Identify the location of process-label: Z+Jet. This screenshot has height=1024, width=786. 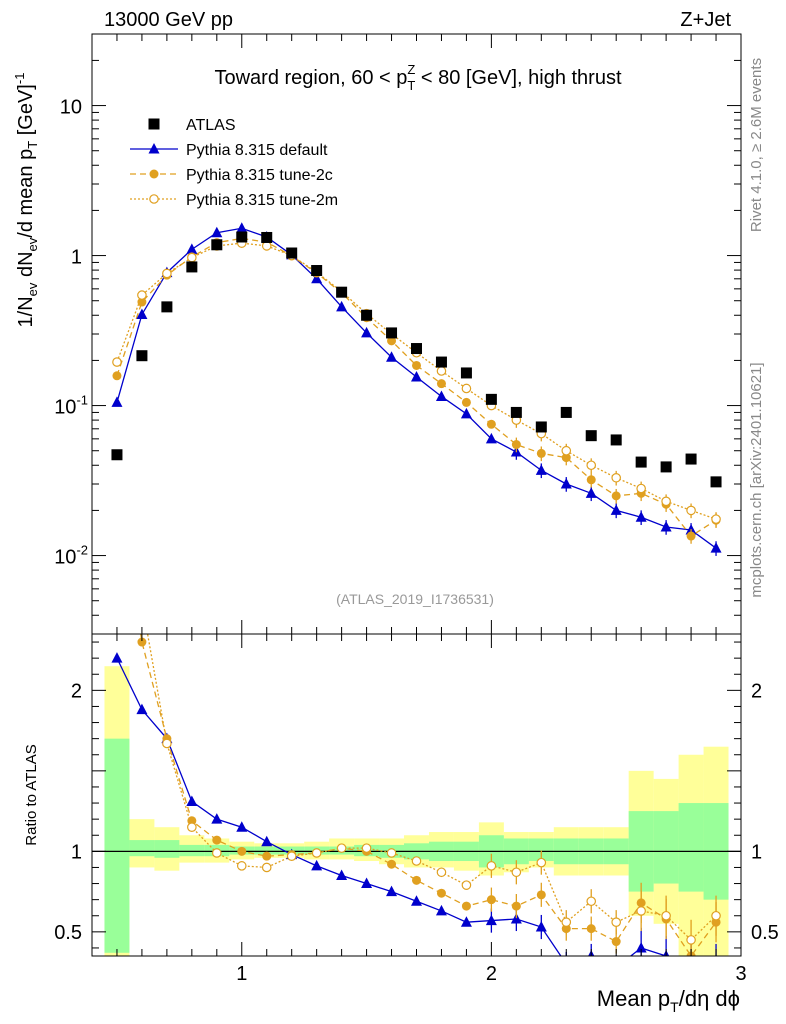
(705, 20).